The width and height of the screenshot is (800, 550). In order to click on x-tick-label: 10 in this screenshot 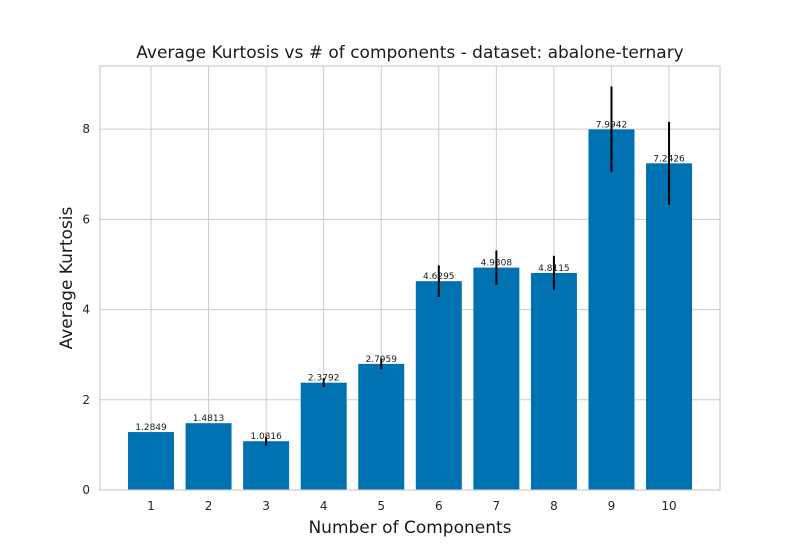, I will do `click(668, 506)`.